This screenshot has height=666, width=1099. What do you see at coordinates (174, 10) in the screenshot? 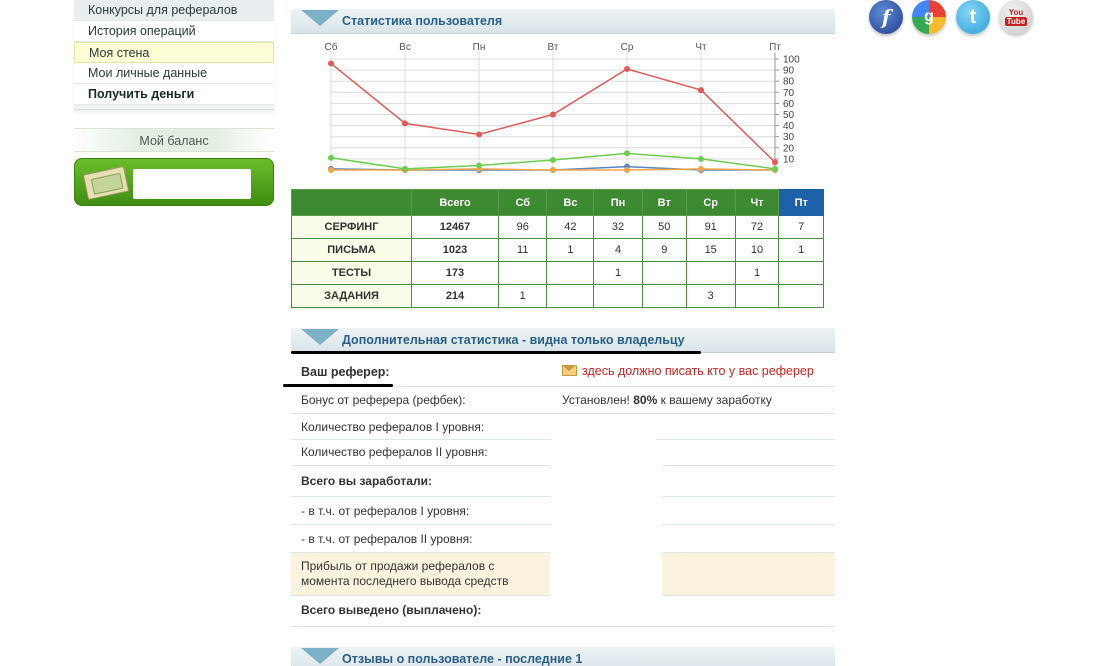
I see `sidebar-item-referral-contests: Конкурсы для рефералов` at bounding box center [174, 10].